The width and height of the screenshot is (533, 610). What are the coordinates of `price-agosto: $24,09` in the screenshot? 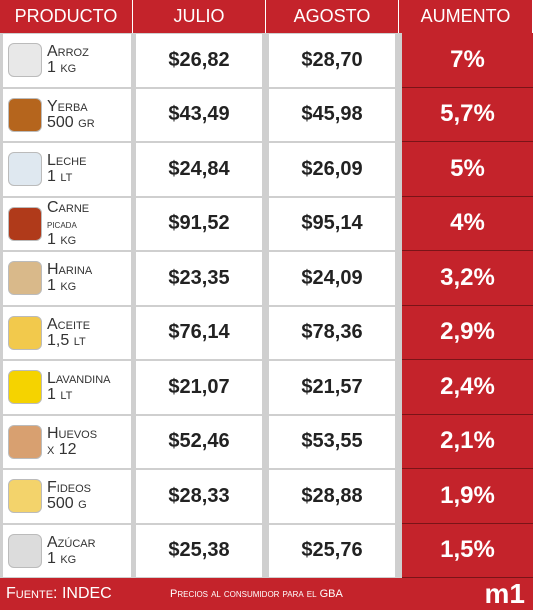 It's located at (332, 278).